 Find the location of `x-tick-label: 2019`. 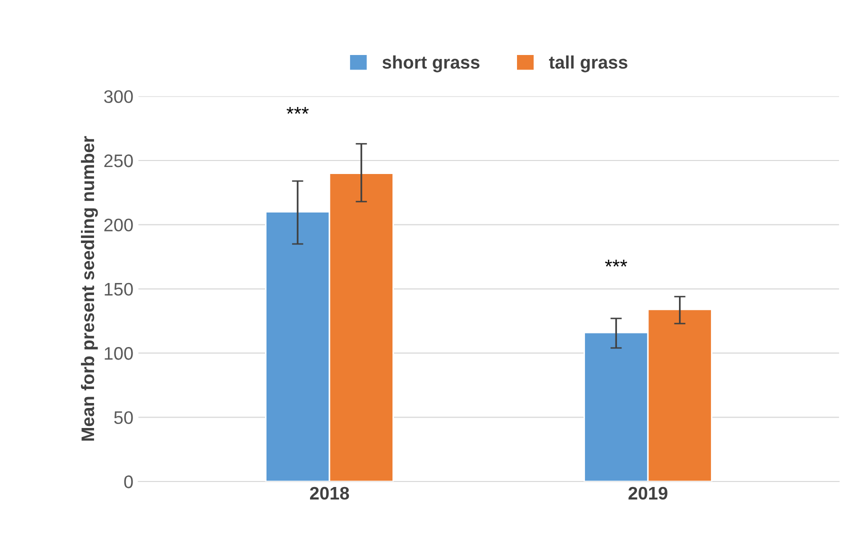

x-tick-label: 2019 is located at coordinates (648, 493).